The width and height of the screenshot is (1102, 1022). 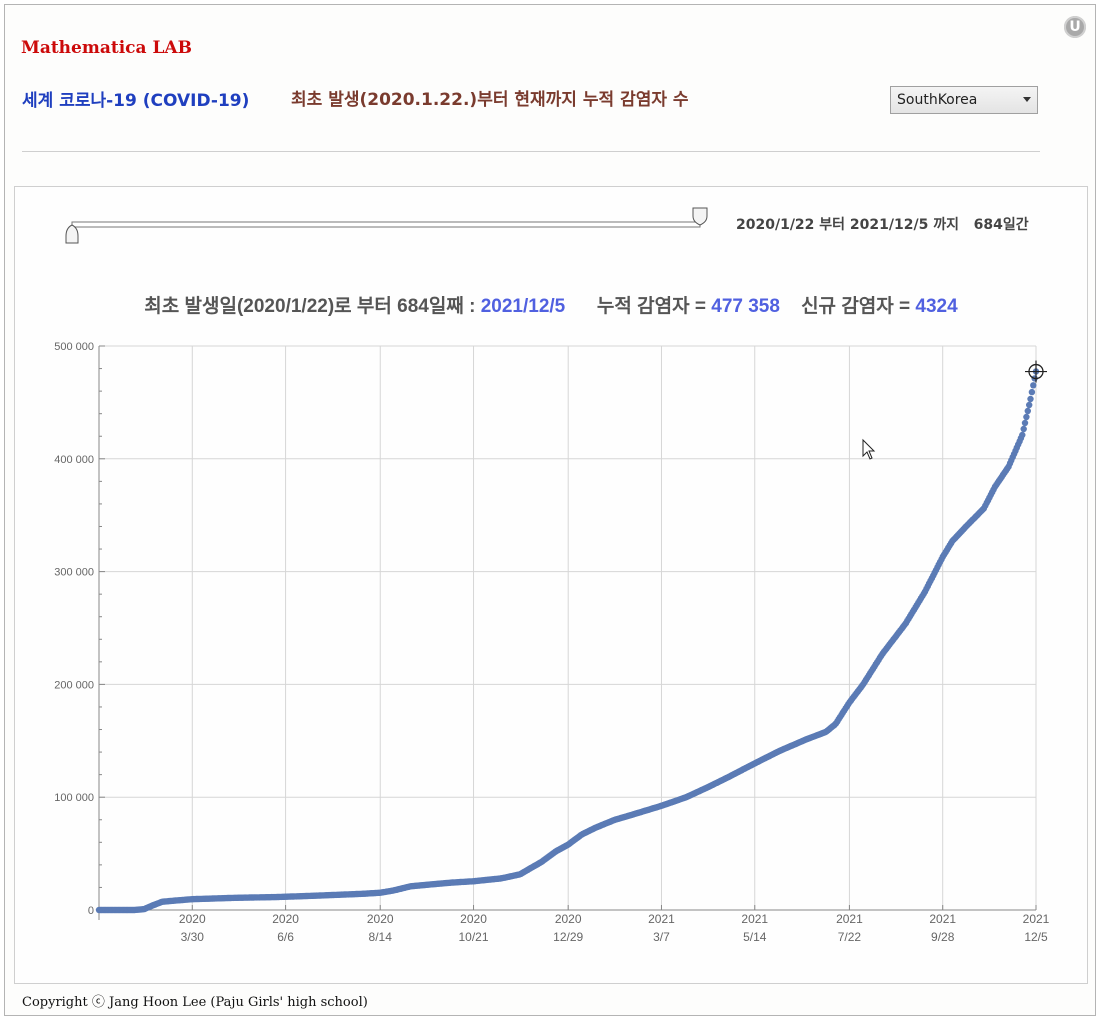 What do you see at coordinates (936, 306) in the screenshot?
I see `headline-new-value: 4324` at bounding box center [936, 306].